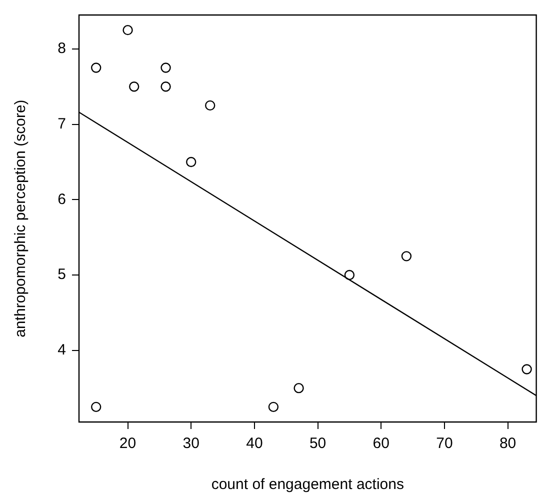  Describe the element at coordinates (317, 443) in the screenshot. I see `x-tick-label: 50` at that location.